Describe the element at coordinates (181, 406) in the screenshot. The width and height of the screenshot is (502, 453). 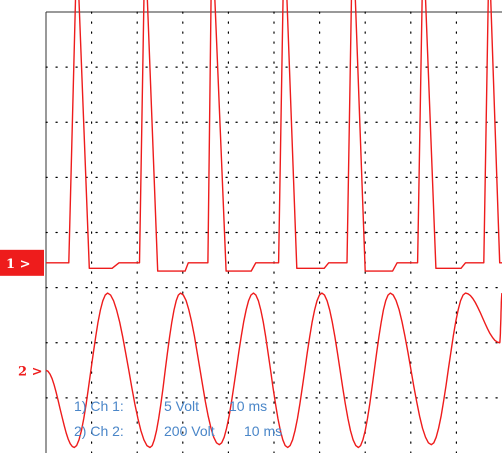
I see `legend-ch1-volts: 5 Volt` at that location.